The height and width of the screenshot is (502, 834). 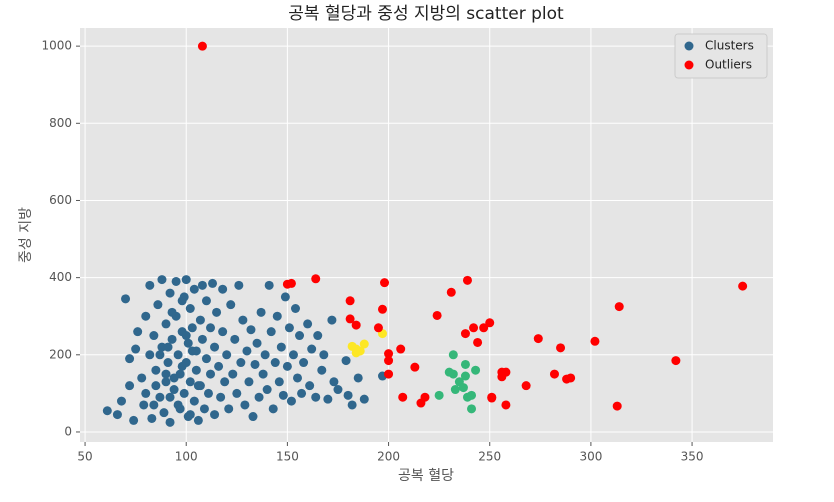 What do you see at coordinates (287, 457) in the screenshot?
I see `x-tick-label: 150` at bounding box center [287, 457].